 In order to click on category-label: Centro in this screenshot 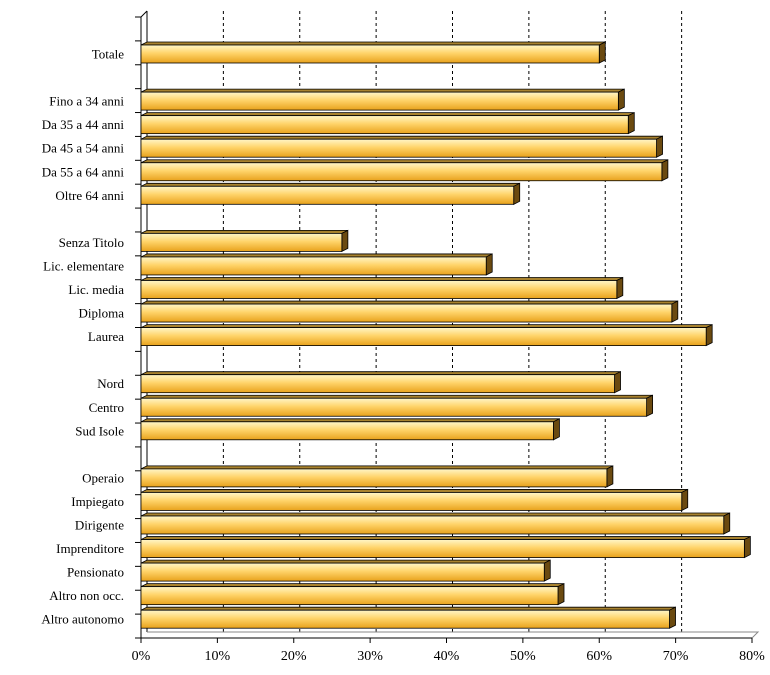, I will do `click(106, 407)`.